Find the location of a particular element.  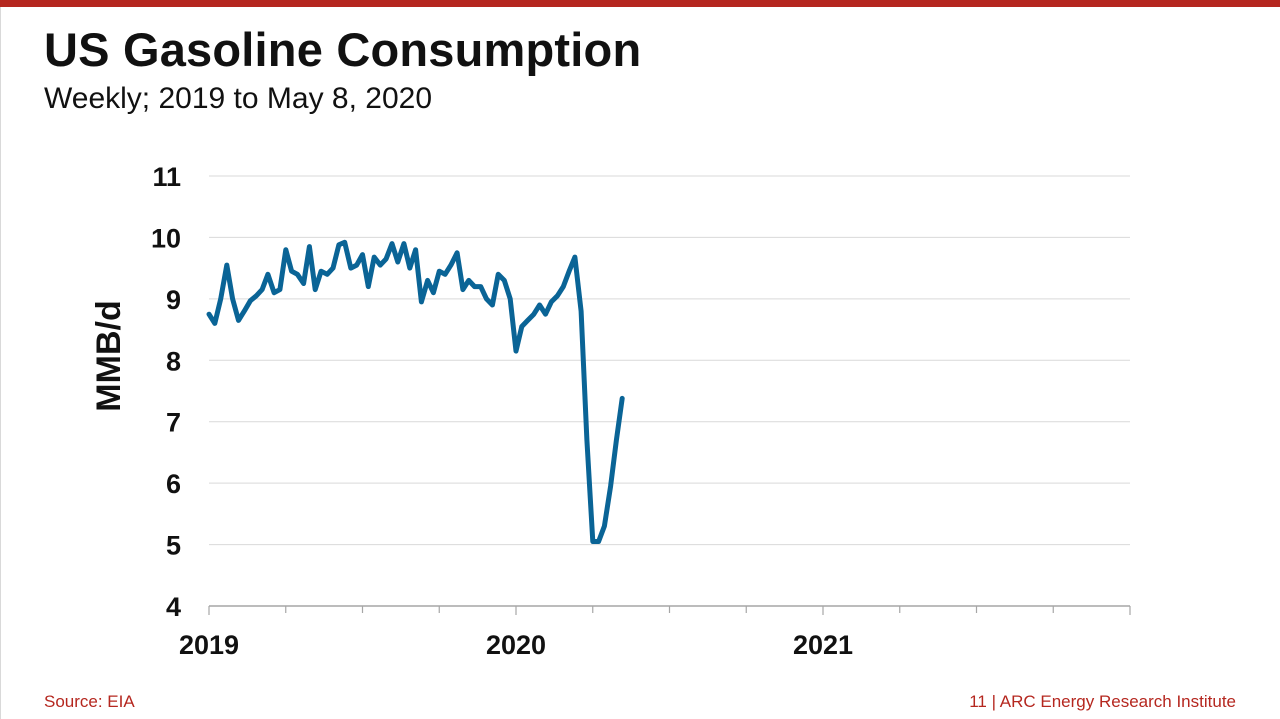

slide-credit: 11 | ARC Energy Research Institute is located at coordinates (1102, 701).